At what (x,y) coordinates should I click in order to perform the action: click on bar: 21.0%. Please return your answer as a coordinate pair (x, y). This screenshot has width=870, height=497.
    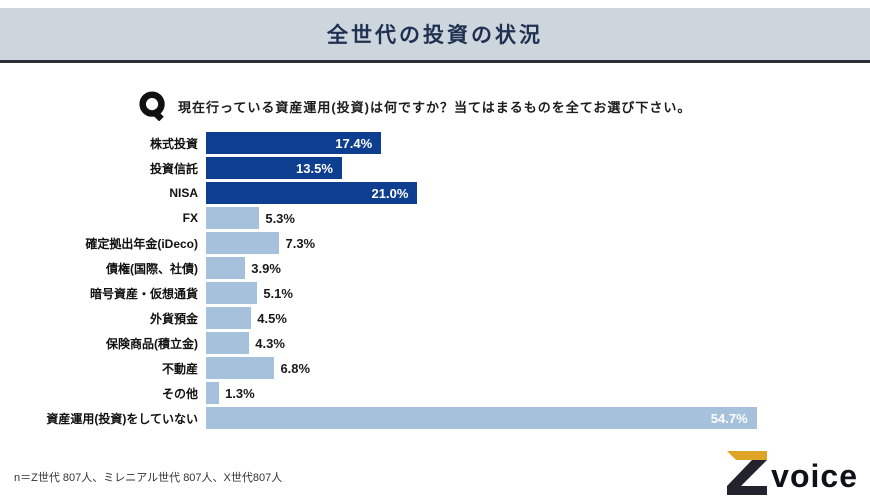
    Looking at the image, I should click on (312, 193).